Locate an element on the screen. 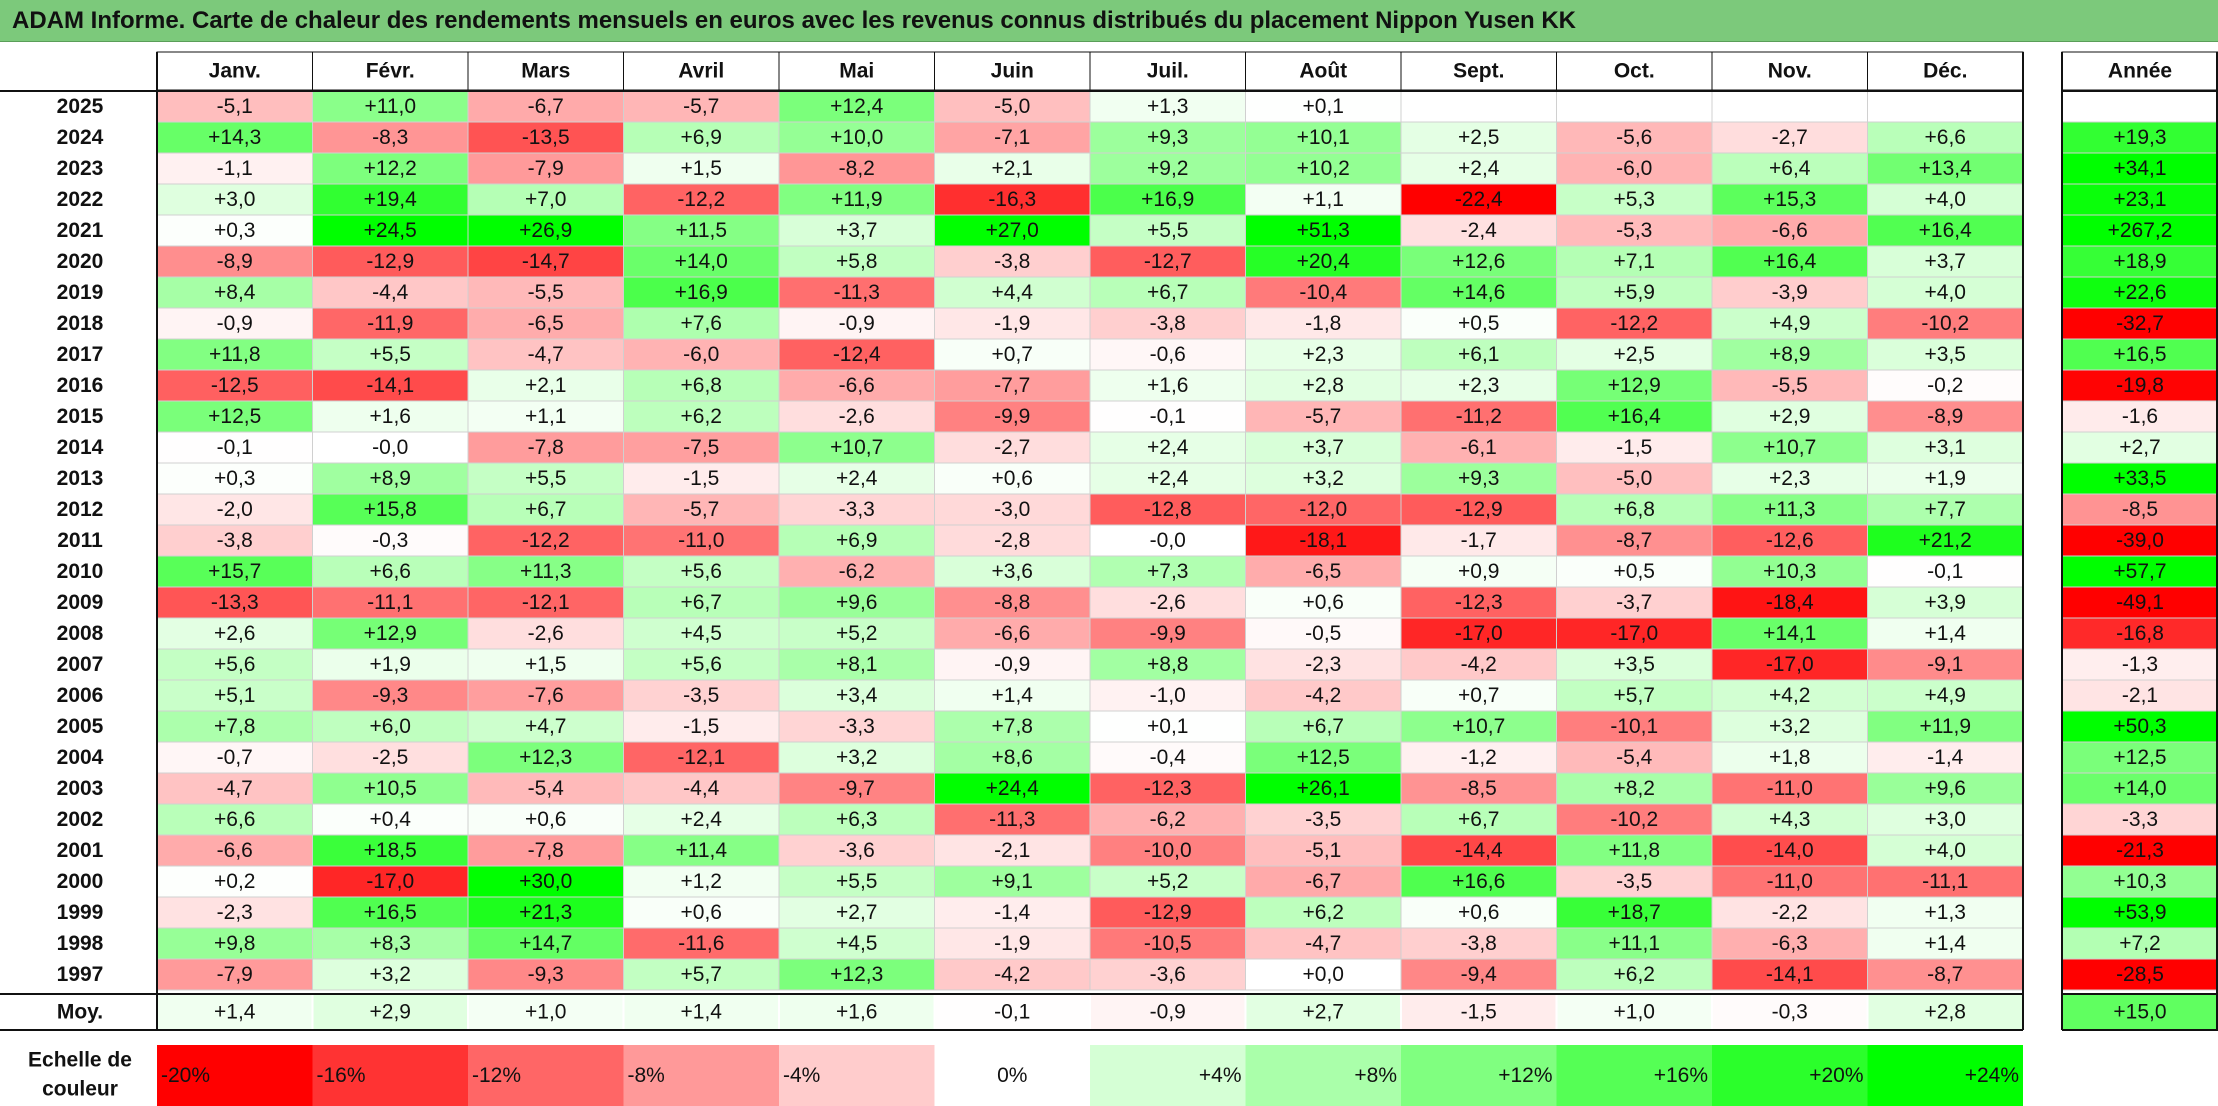 The image size is (2218, 1106). header-label-3: Avril is located at coordinates (701, 71).